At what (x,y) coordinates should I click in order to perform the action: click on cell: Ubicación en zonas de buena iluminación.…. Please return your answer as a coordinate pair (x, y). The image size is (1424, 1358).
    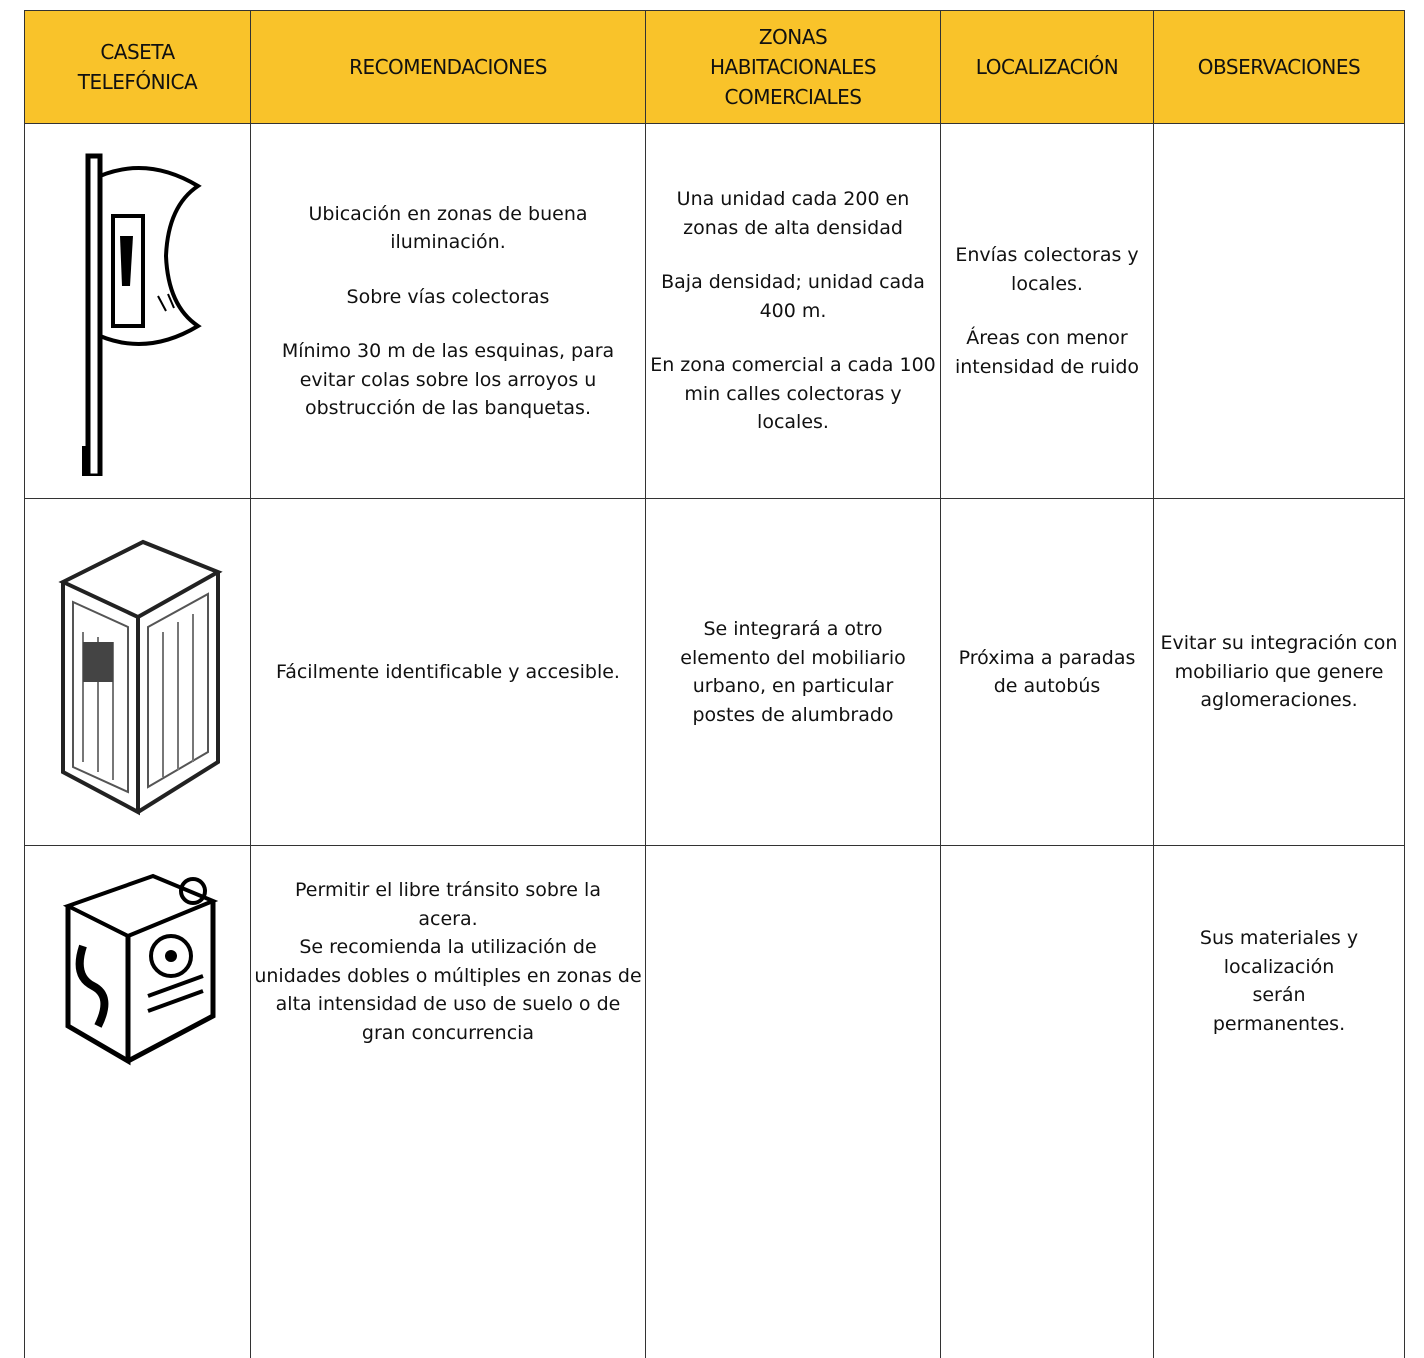
    Looking at the image, I should click on (448, 311).